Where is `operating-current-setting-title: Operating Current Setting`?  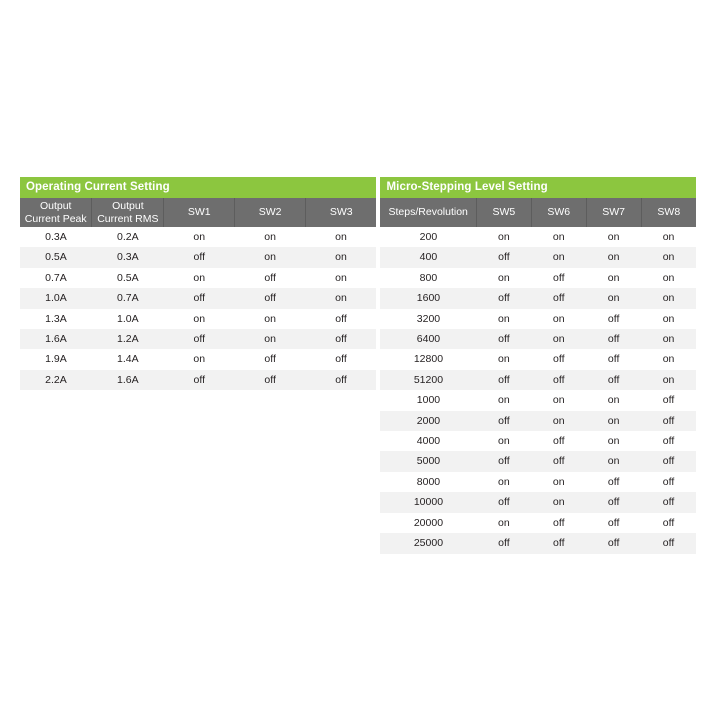 operating-current-setting-title: Operating Current Setting is located at coordinates (198, 187).